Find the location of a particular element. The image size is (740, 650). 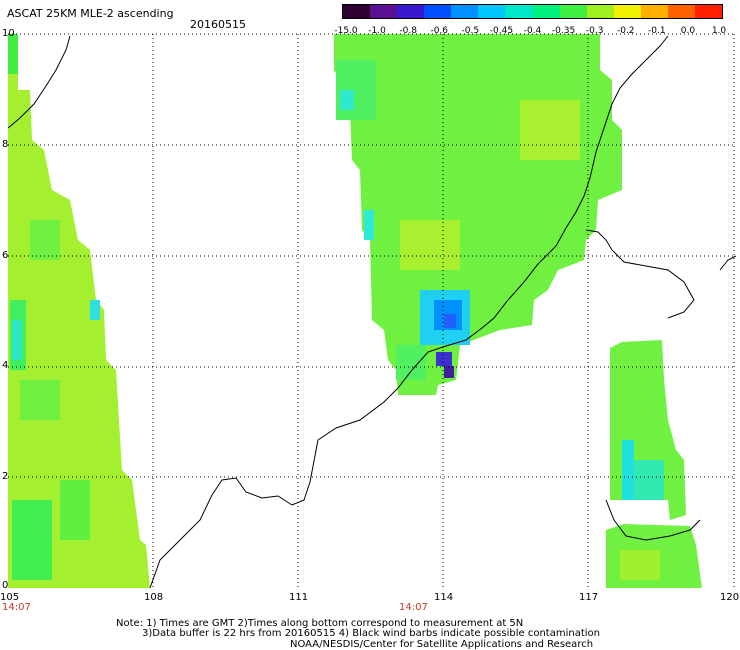

colorbar-label: 1.0 is located at coordinates (719, 31).